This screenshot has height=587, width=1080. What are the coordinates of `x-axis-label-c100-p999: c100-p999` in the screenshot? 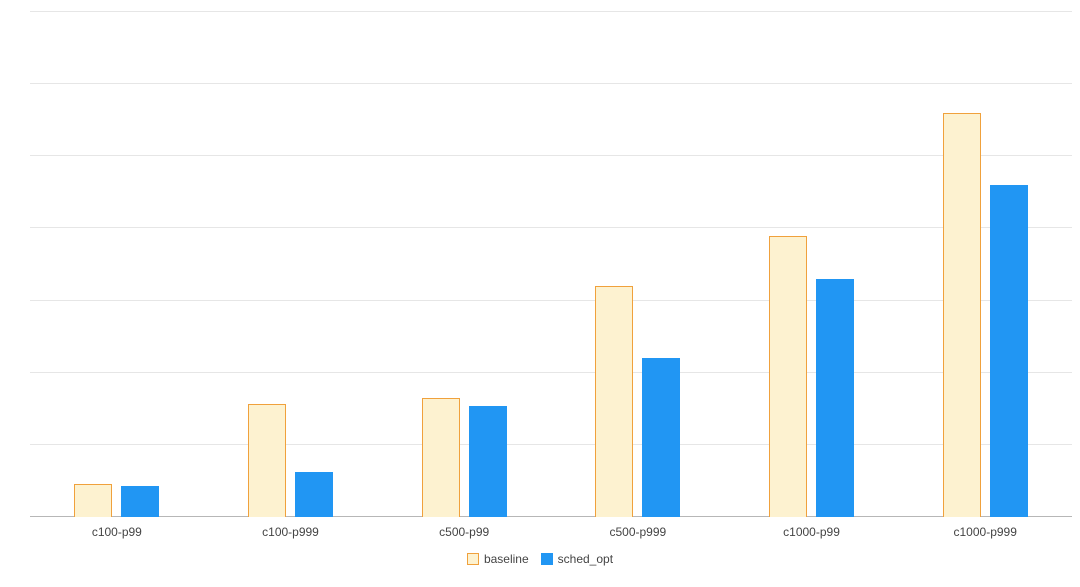 It's located at (290, 532).